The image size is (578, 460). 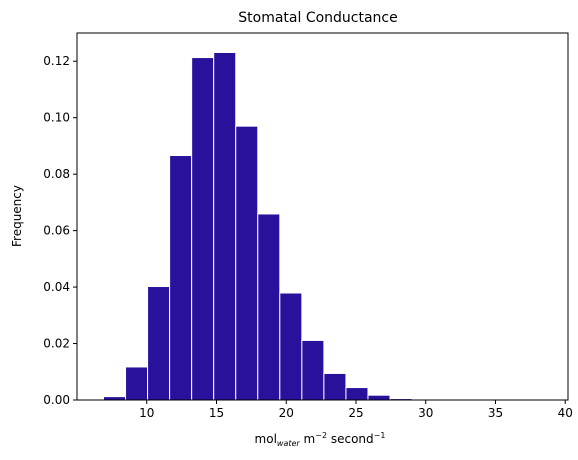 I want to click on x-axis-label-middle: m, so click(x=308, y=439).